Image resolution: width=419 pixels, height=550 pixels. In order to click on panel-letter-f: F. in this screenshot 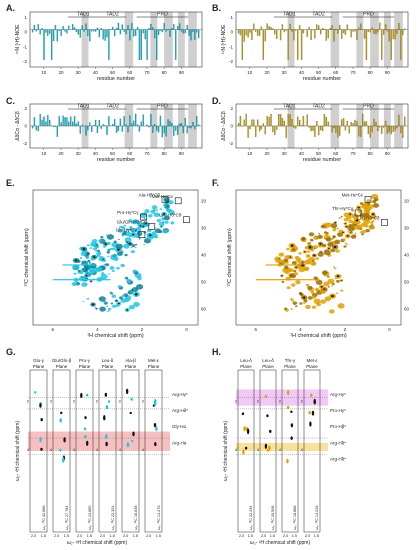, I will do `click(216, 183)`.